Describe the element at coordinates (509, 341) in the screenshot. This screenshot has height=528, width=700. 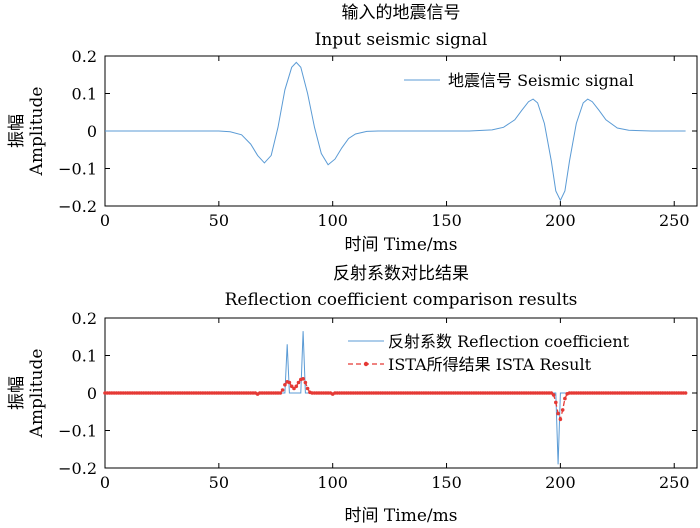
I see `legend-label-reflection: 反射系数 Reflection coefficient` at that location.